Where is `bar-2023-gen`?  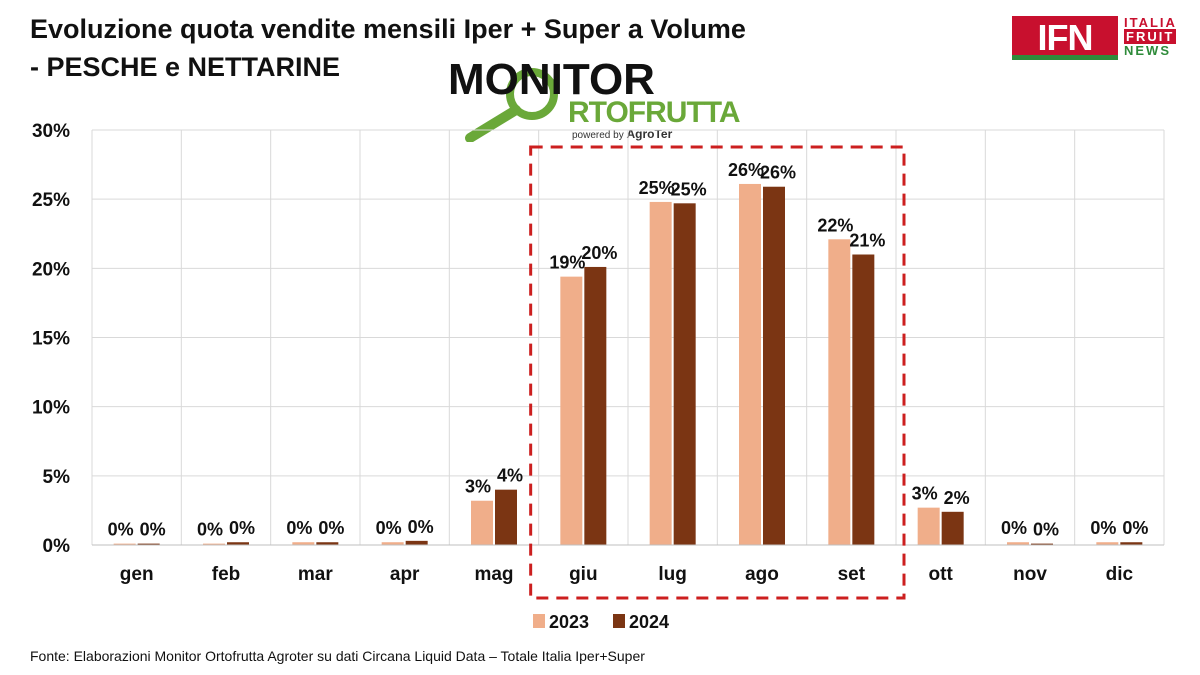 bar-2023-gen is located at coordinates (124, 544).